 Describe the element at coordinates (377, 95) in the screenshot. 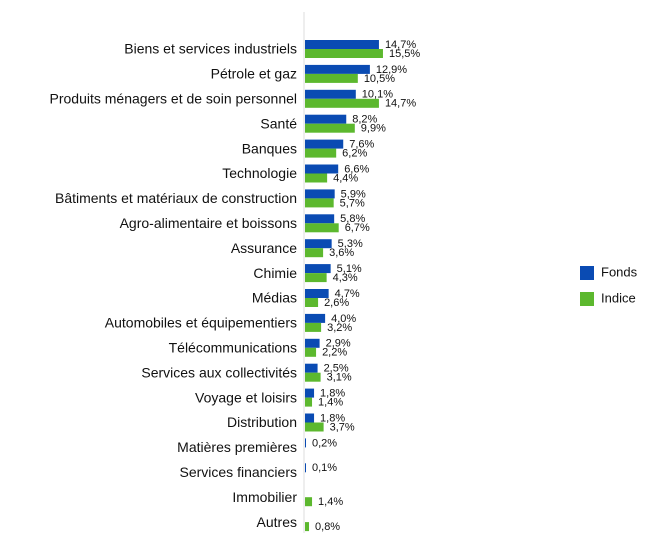

I see `value-label: 10,1%` at that location.